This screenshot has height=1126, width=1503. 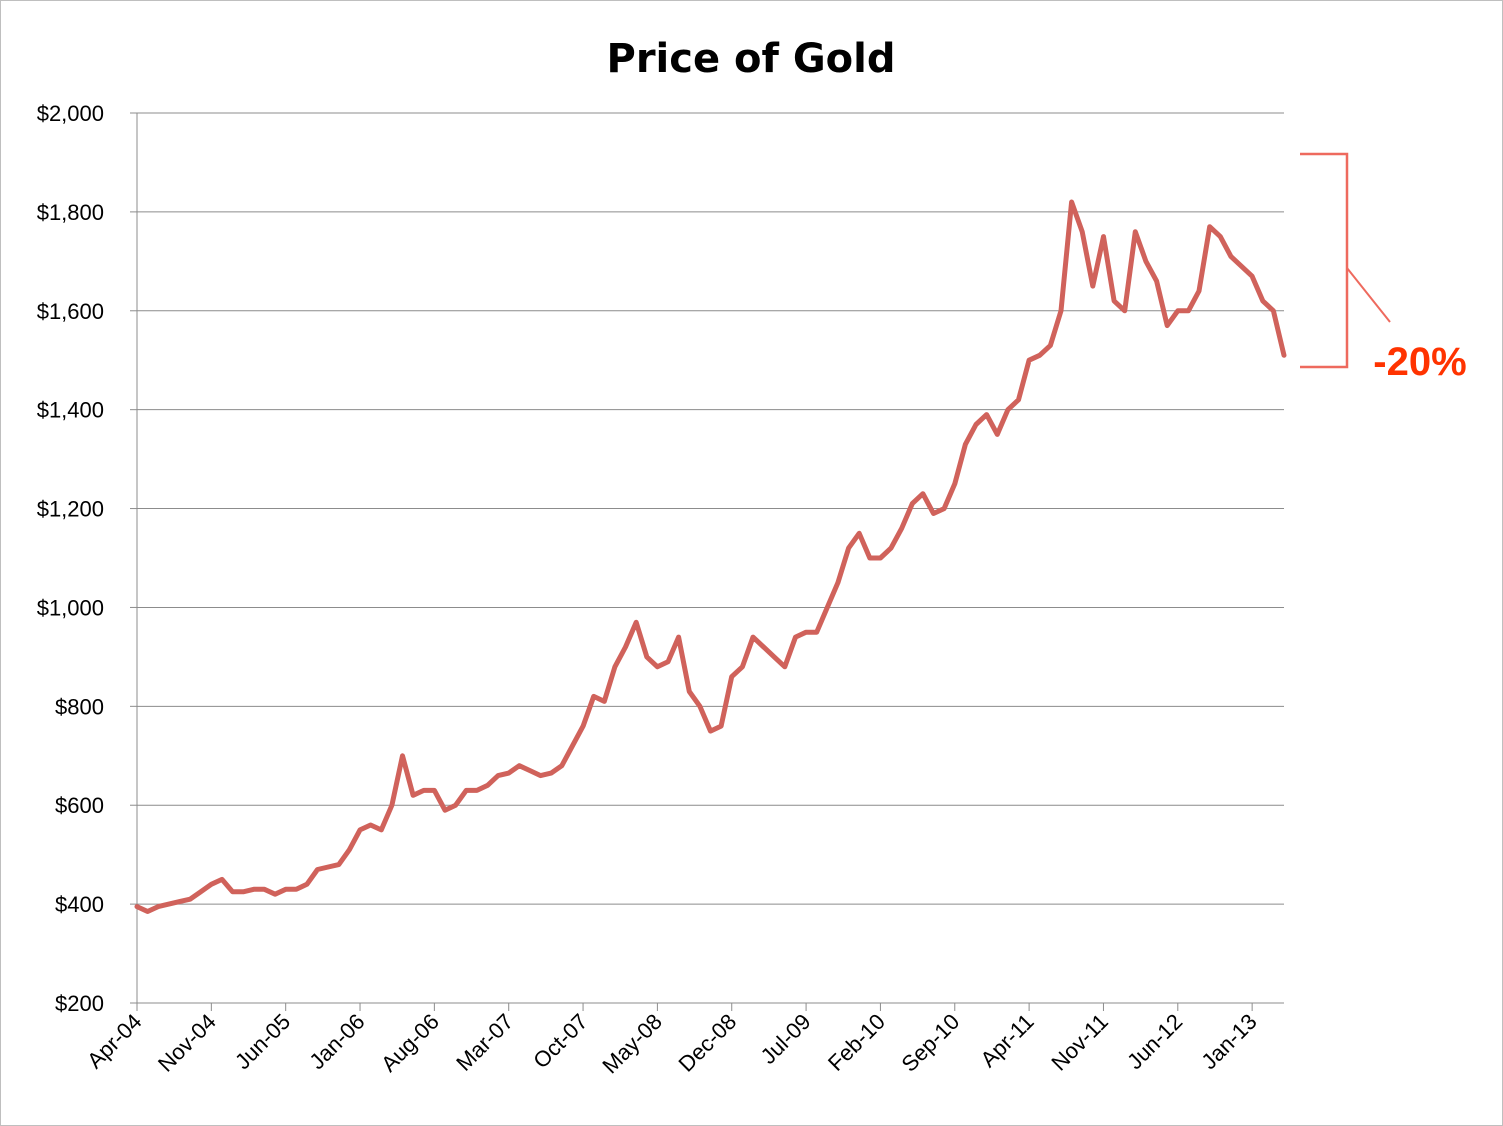 I want to click on y-tick-label: $1,600, so click(x=70, y=311).